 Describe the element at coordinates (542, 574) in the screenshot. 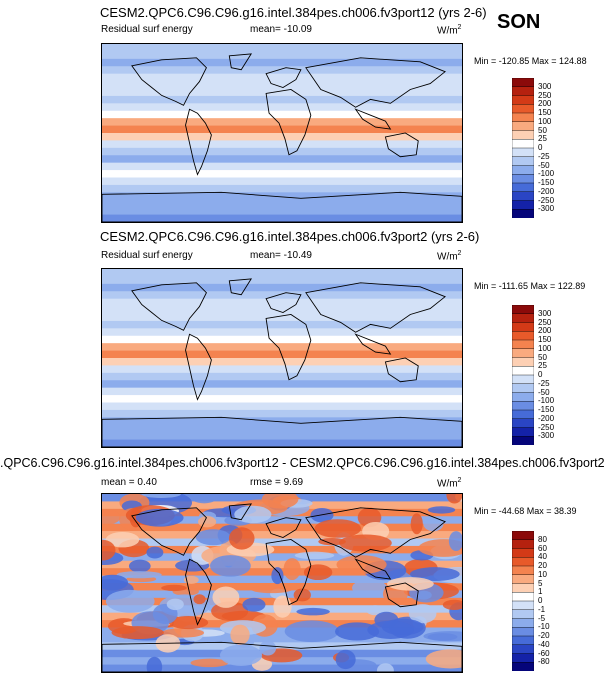

I see `colorbar-tick-label: 10` at that location.